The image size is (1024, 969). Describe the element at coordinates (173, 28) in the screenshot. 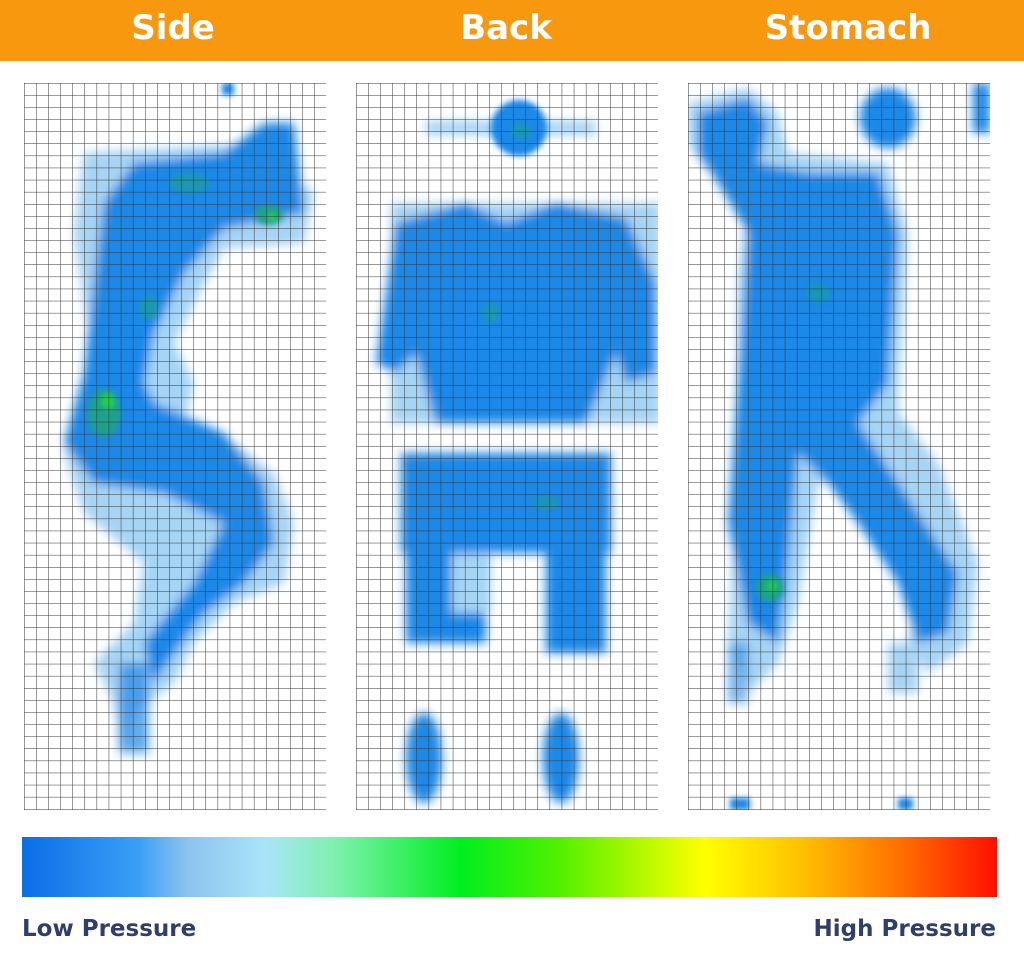

I see `position-title-side: Side` at that location.